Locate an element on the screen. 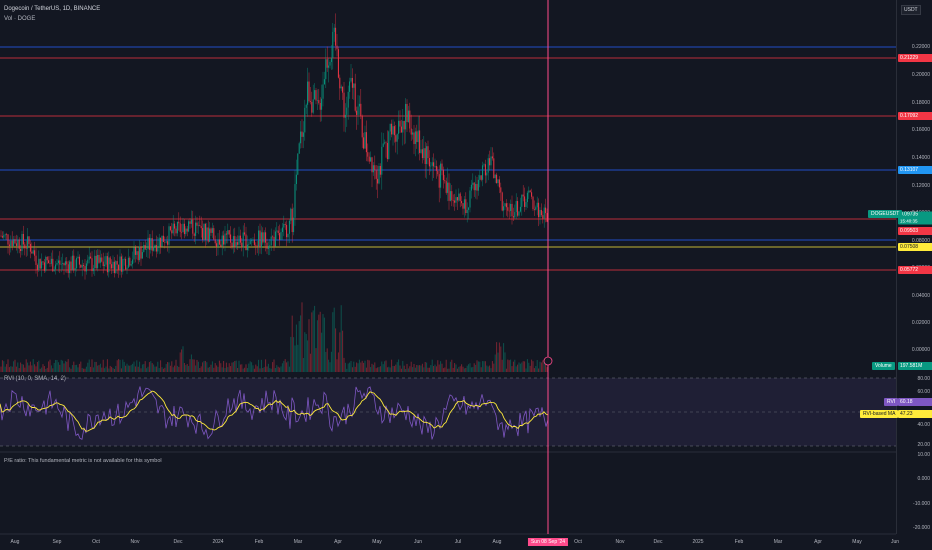 This screenshot has height=550, width=932. volume-legend: Vol · DOGE is located at coordinates (20, 19).